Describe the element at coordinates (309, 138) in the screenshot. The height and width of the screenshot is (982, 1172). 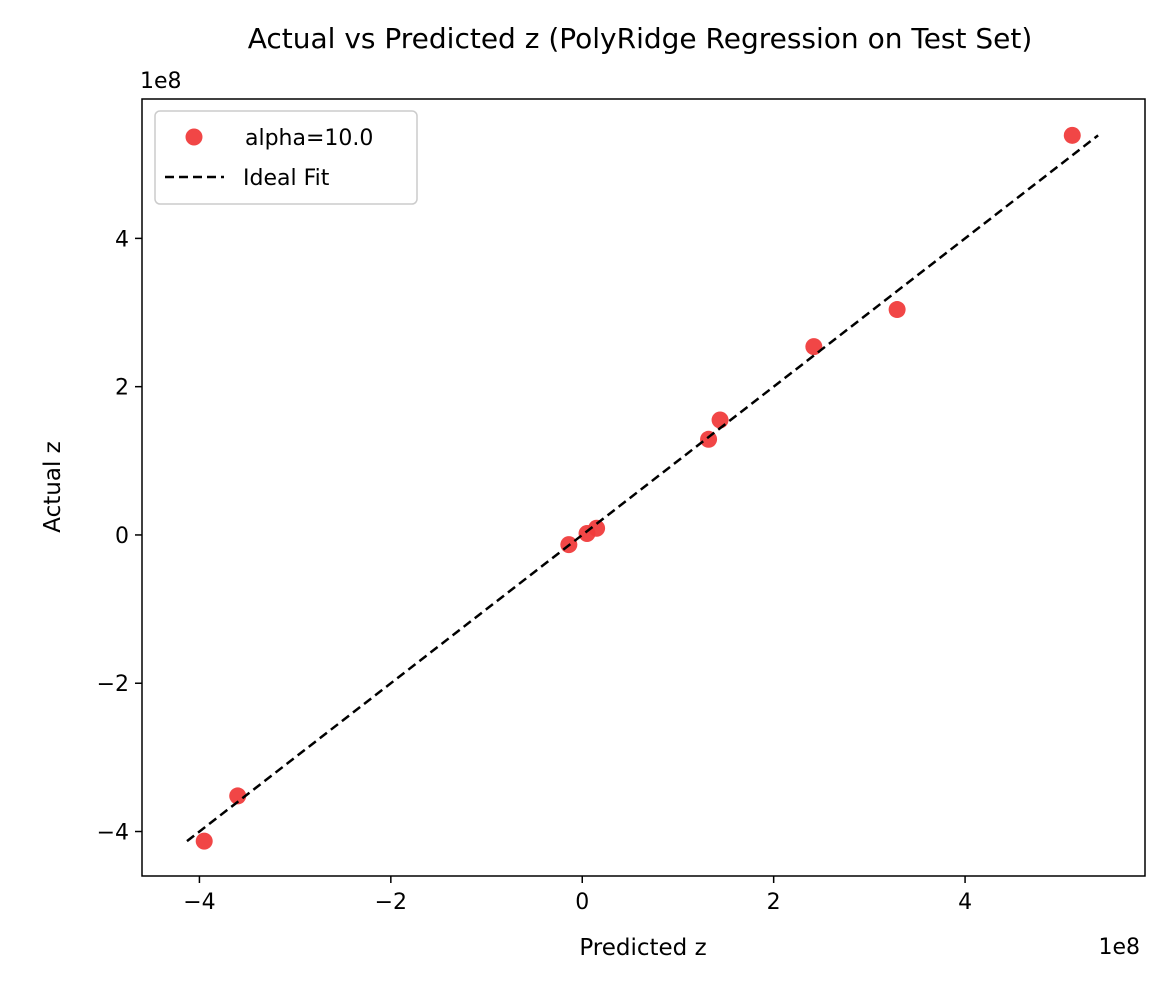
I see `legend-label-alpha: alpha=10.0` at that location.